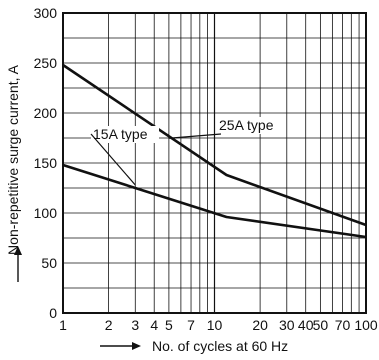  What do you see at coordinates (18, 250) in the screenshot?
I see `y-axis-arrow-head` at bounding box center [18, 250].